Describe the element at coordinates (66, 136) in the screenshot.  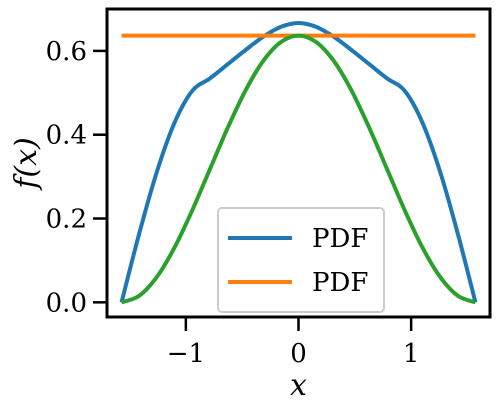
I see `y-tick-label: 0.4` at that location.